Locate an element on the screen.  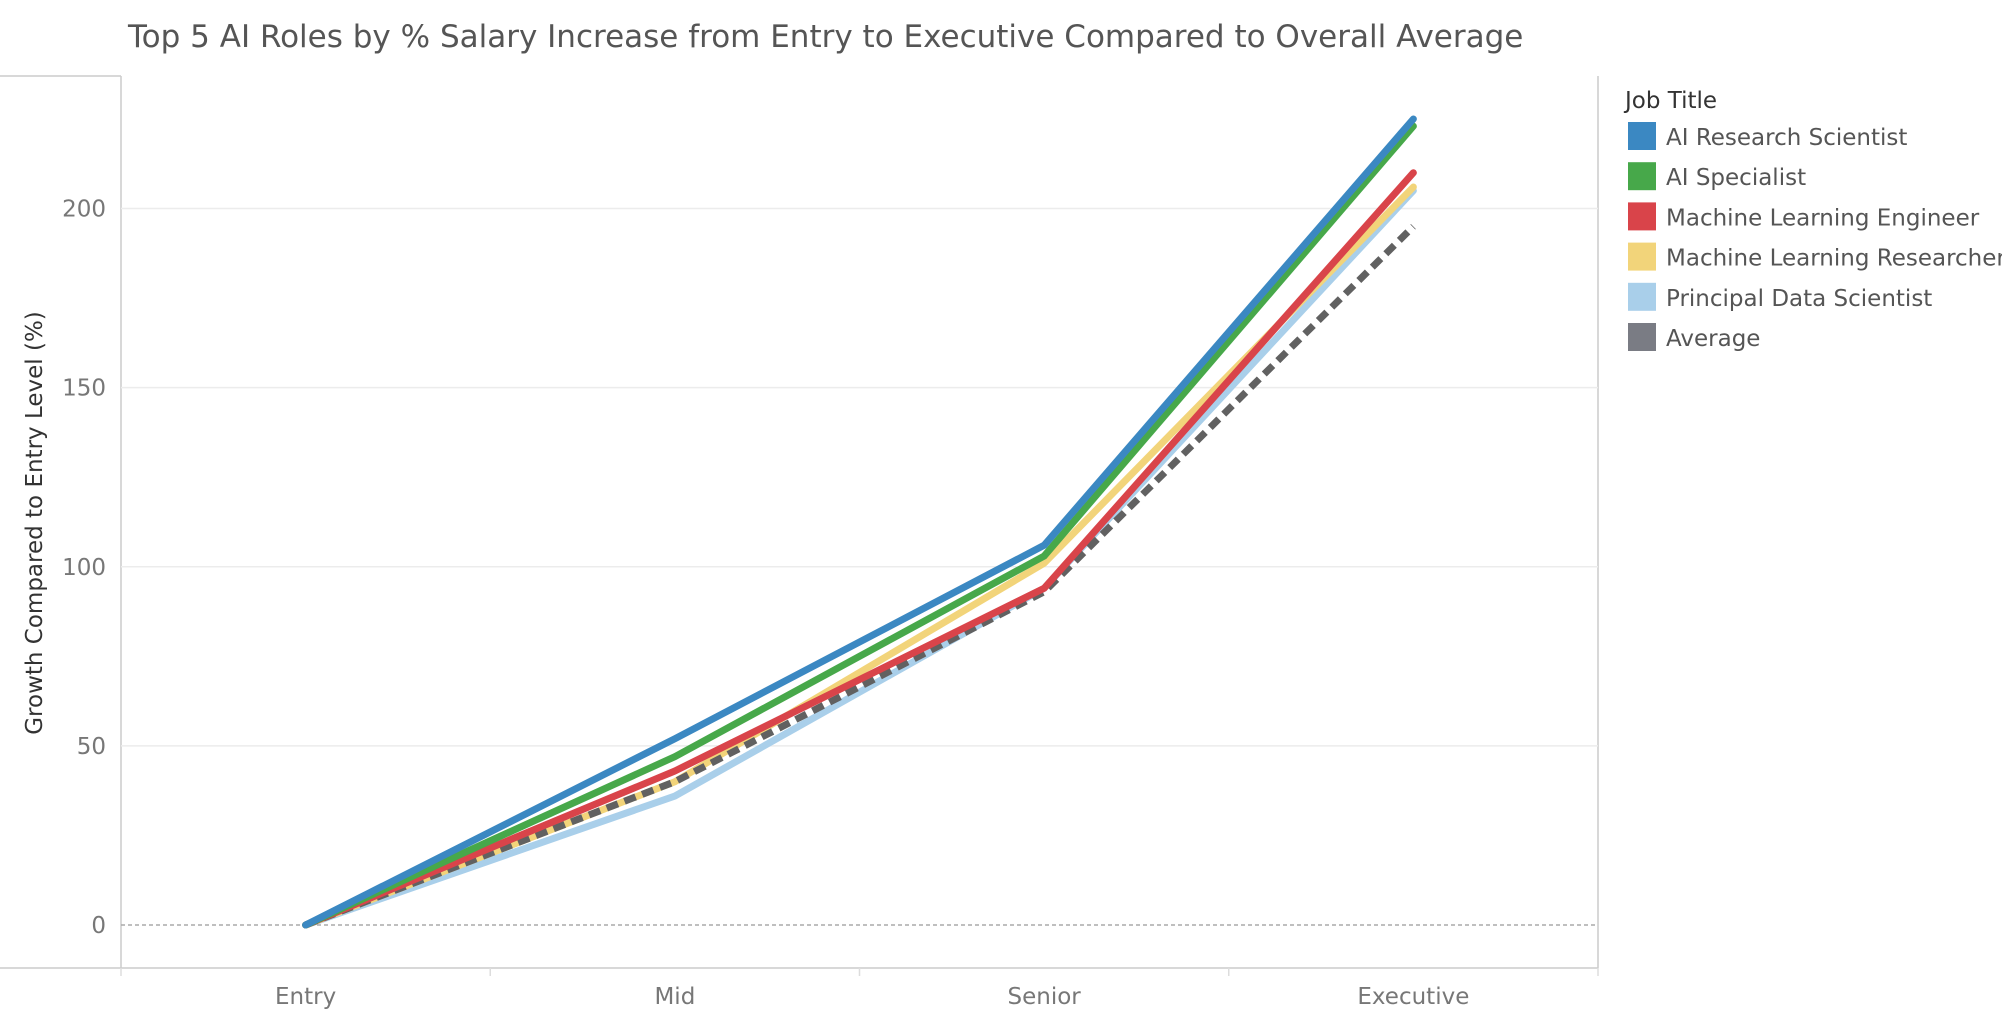
legend-label: Average is located at coordinates (1713, 339).